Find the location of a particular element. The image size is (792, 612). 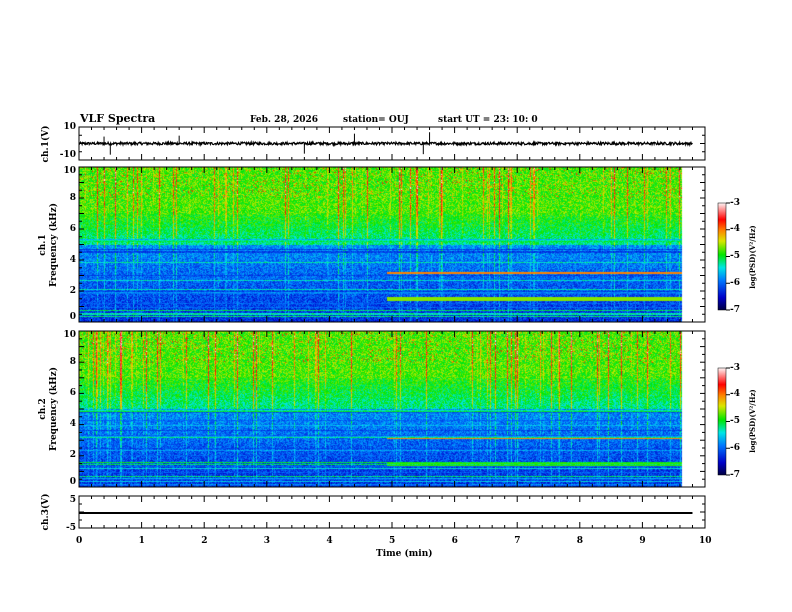

x-tick-label-8: 8 is located at coordinates (580, 540).